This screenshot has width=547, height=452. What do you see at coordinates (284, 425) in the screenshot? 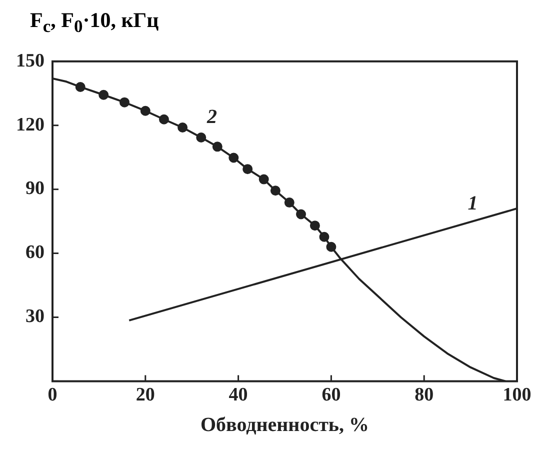
I see `x-axis-title: Обводненность, %` at bounding box center [284, 425].